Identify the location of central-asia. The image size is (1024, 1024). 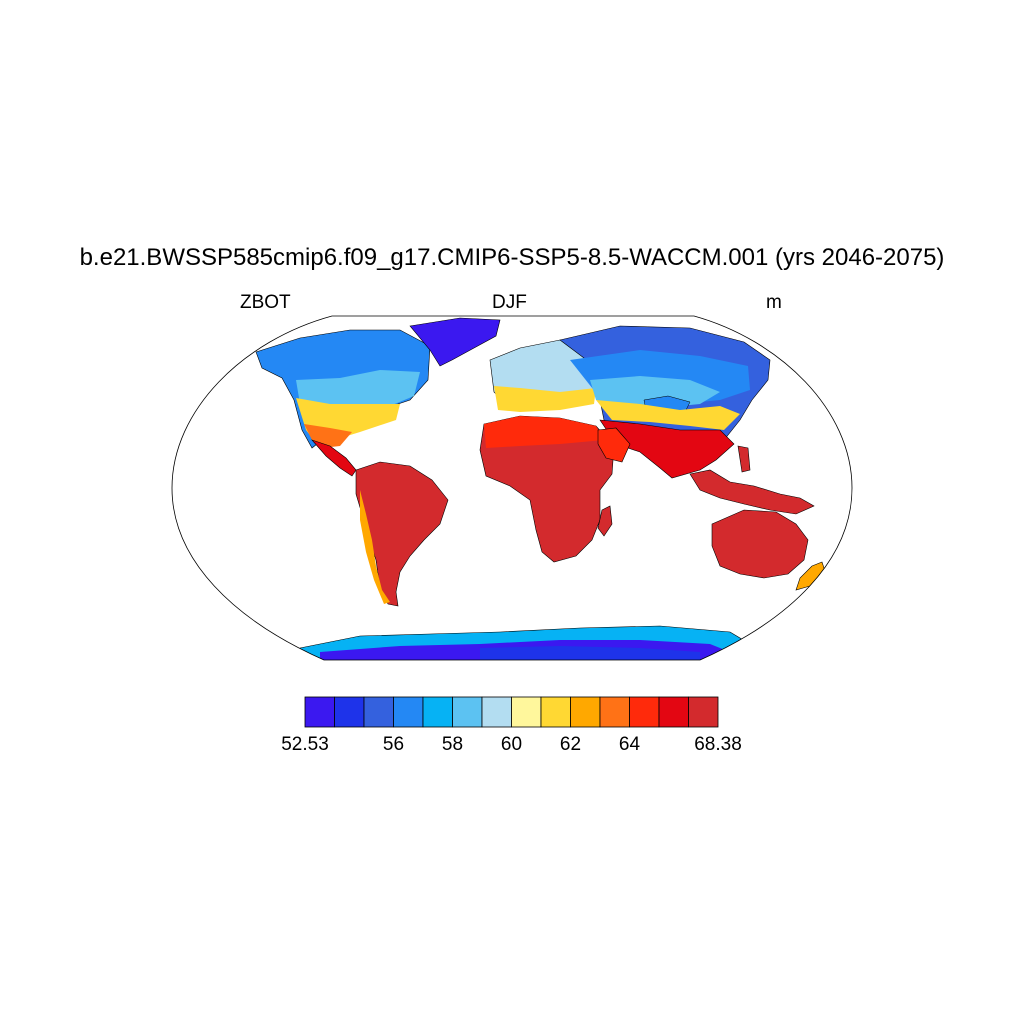
(655, 392).